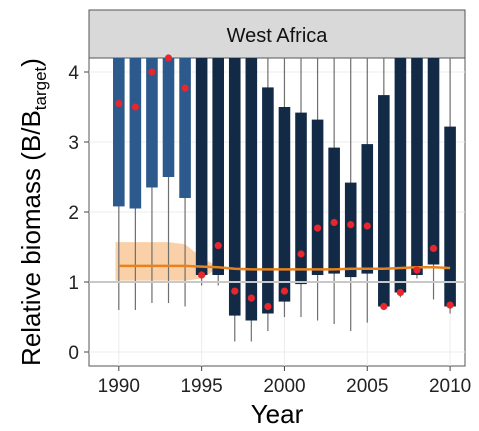 The height and width of the screenshot is (431, 479). I want to click on x-tick-label: 2000, so click(284, 386).